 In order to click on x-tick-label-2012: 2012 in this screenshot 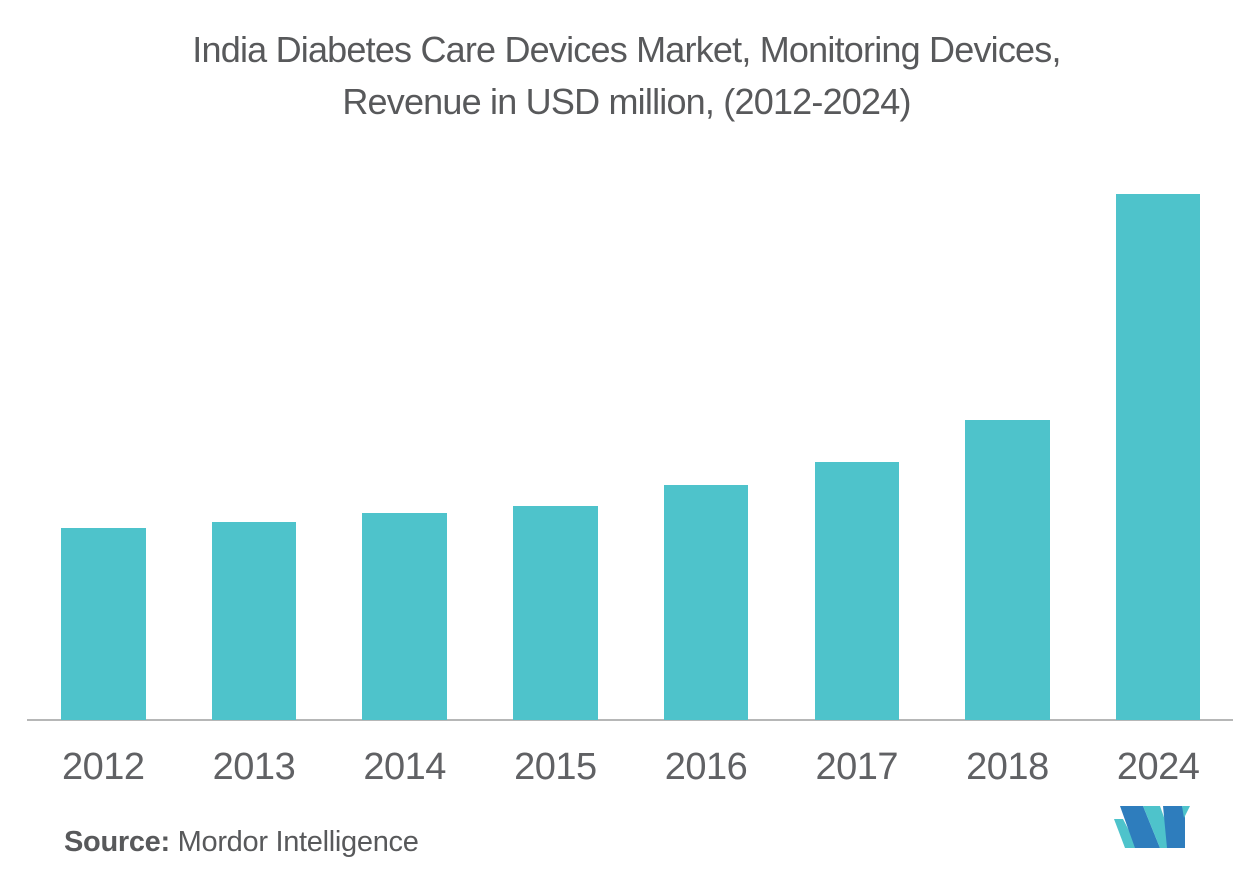, I will do `click(103, 767)`.